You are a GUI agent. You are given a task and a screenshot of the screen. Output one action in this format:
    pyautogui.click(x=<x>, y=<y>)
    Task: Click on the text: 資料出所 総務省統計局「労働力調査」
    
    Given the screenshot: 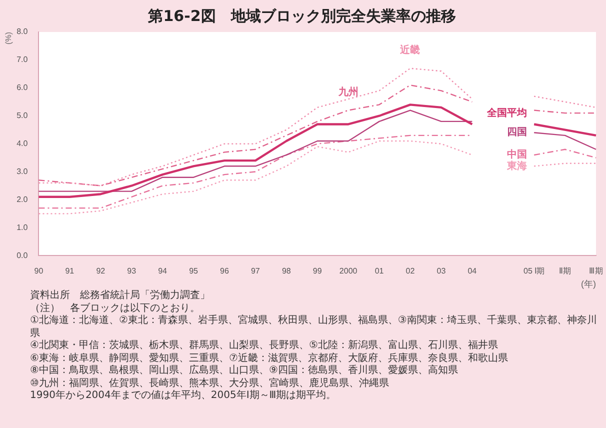 What is the action you would take?
    pyautogui.click(x=120, y=296)
    